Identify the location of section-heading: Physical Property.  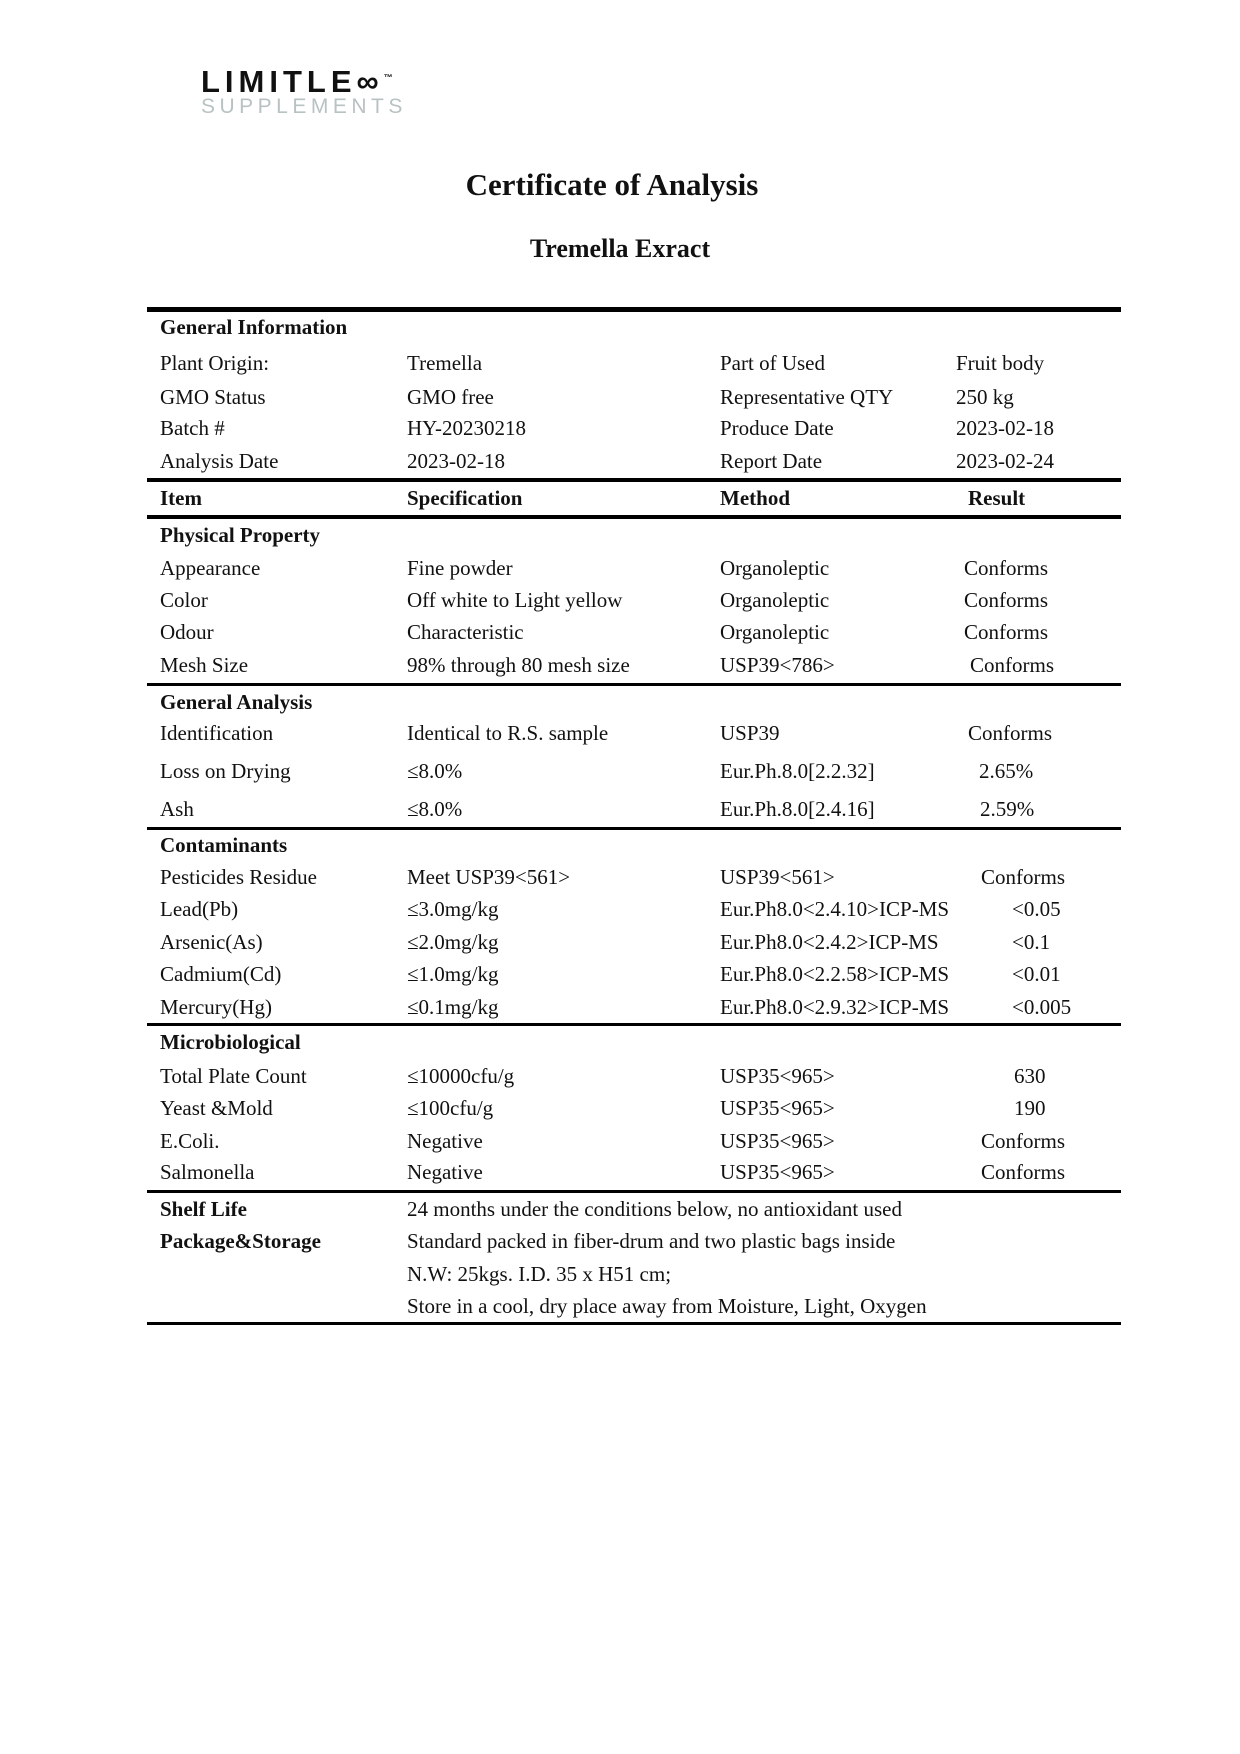
(240, 535).